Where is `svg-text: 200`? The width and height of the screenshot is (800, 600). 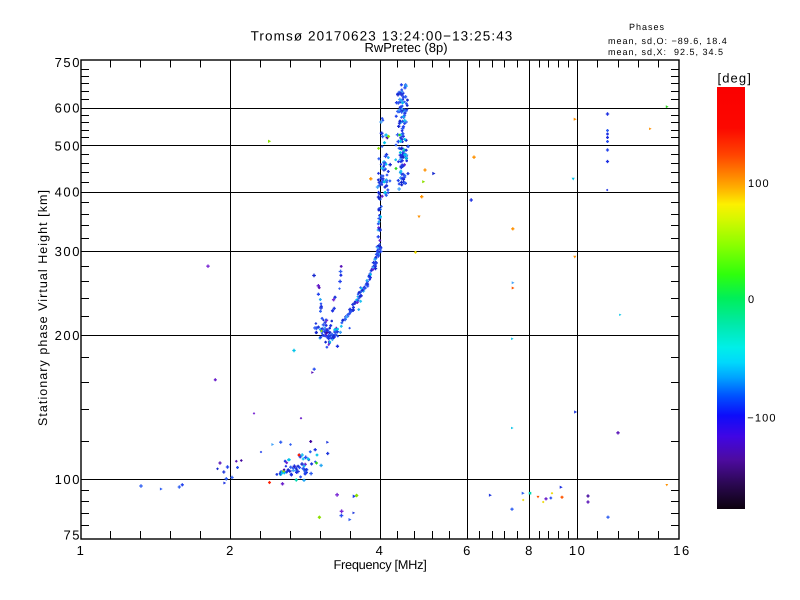 svg-text: 200 is located at coordinates (68, 335).